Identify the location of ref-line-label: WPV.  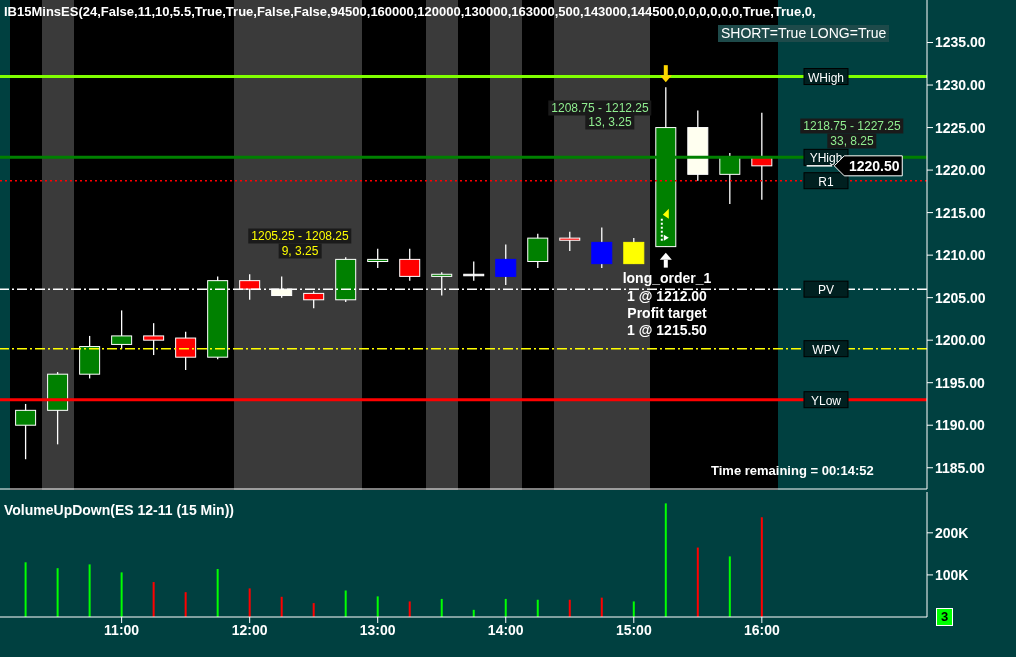
(826, 349).